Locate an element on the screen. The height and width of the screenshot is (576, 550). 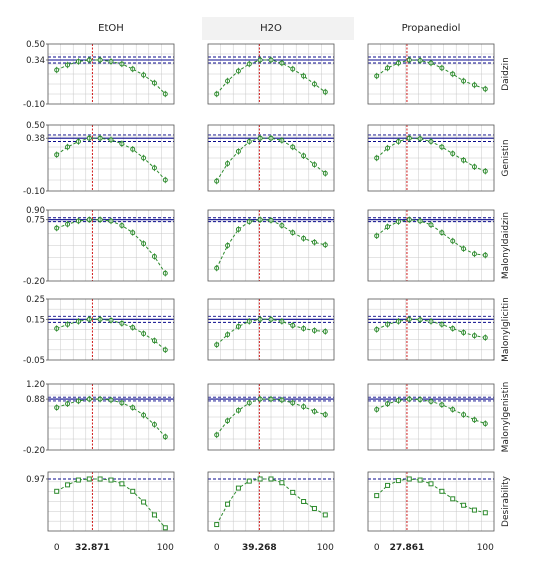
row-label-malonylgenistin: Malonylgenistin is located at coordinates (506, 417).